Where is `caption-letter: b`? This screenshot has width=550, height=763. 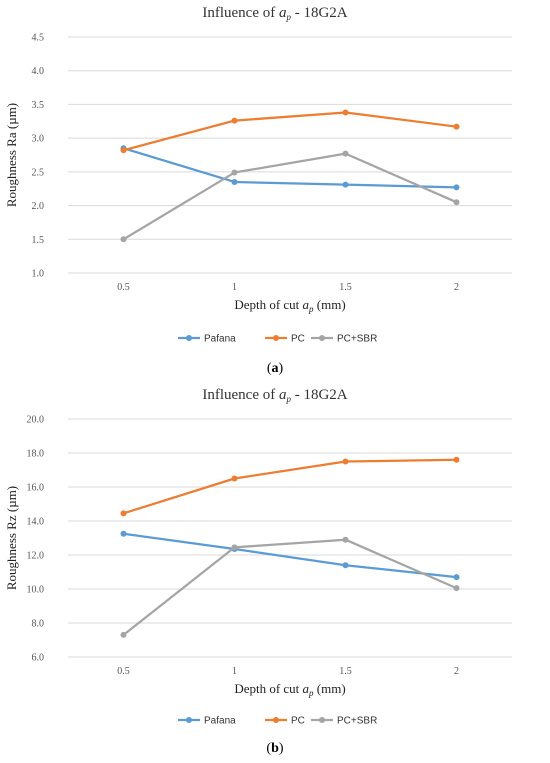
caption-letter: b is located at coordinates (275, 748).